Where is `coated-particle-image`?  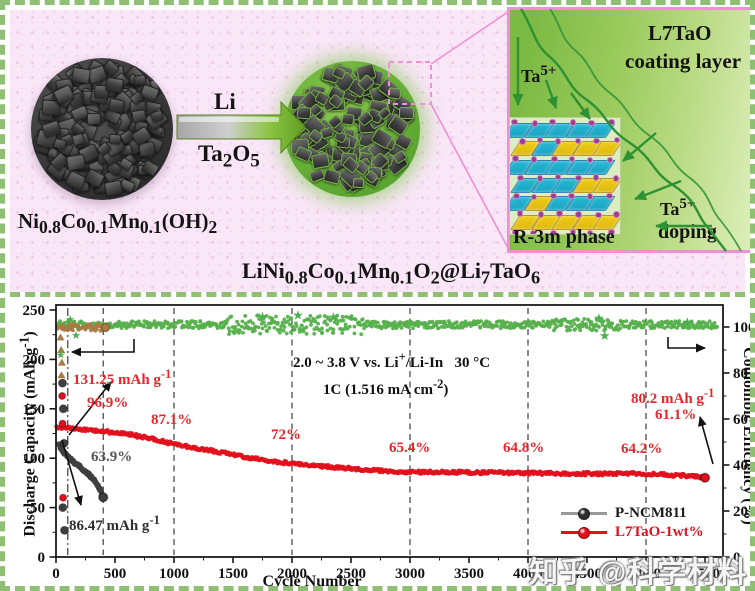
coated-particle-image is located at coordinates (352, 129).